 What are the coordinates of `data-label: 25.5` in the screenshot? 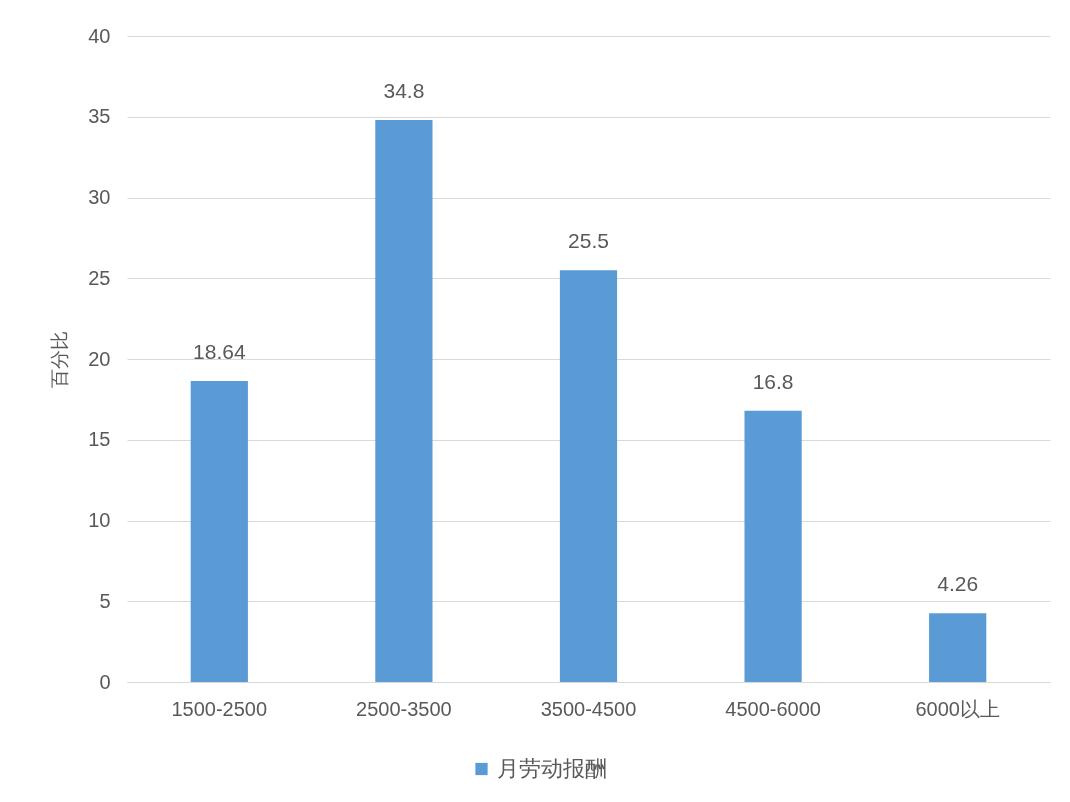 It's located at (588, 241).